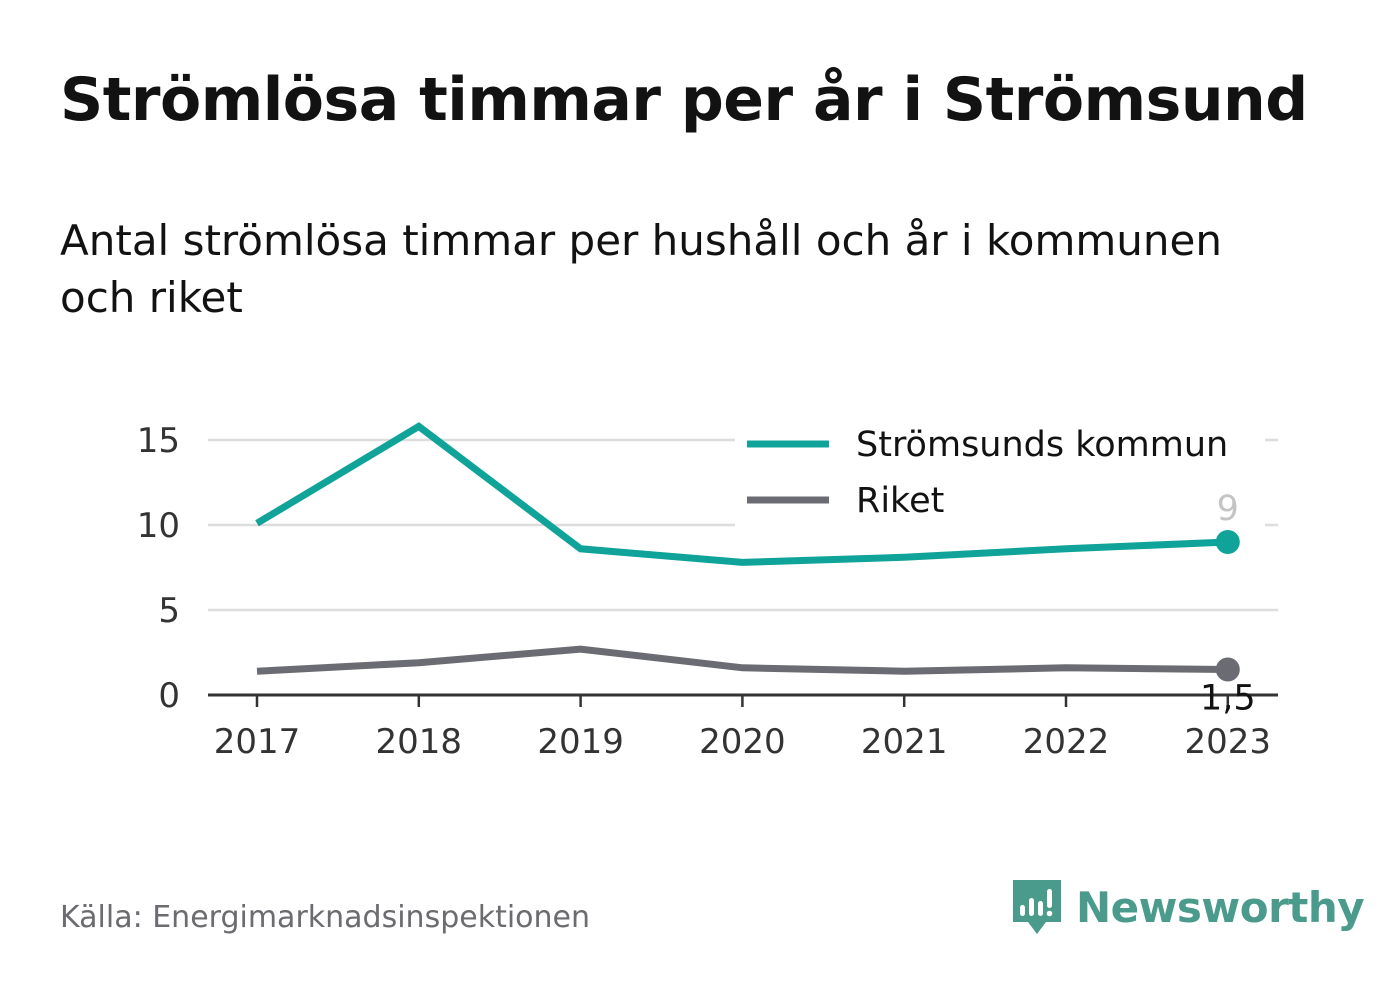 This screenshot has height=999, width=1382. I want to click on x-tick-label: 2021, so click(904, 742).